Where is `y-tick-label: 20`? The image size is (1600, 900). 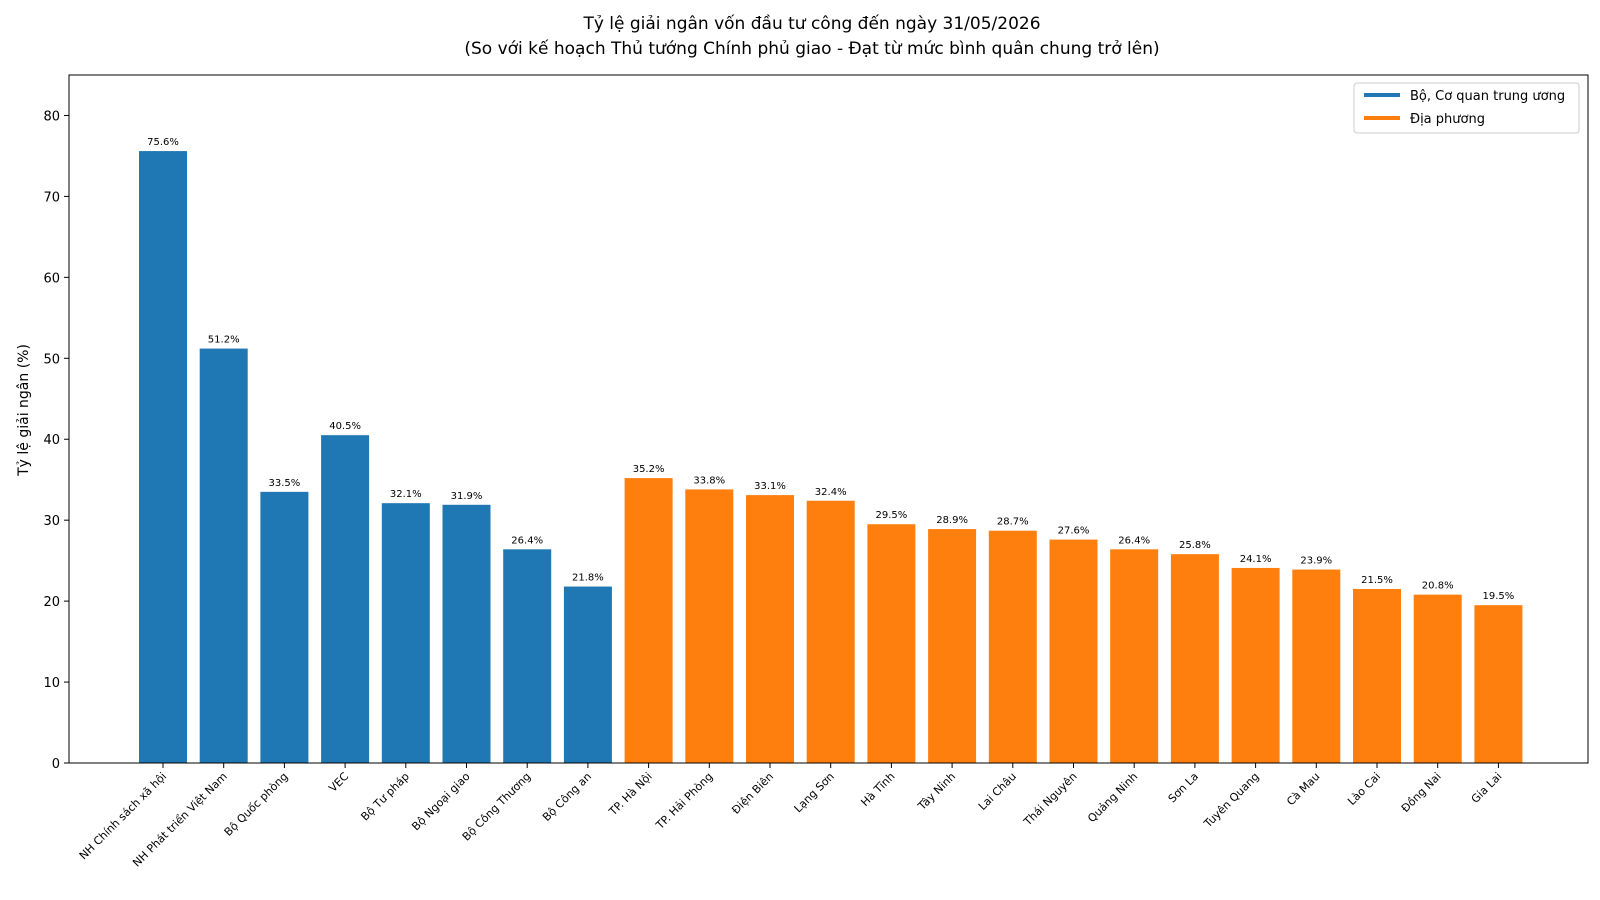 y-tick-label: 20 is located at coordinates (51, 602).